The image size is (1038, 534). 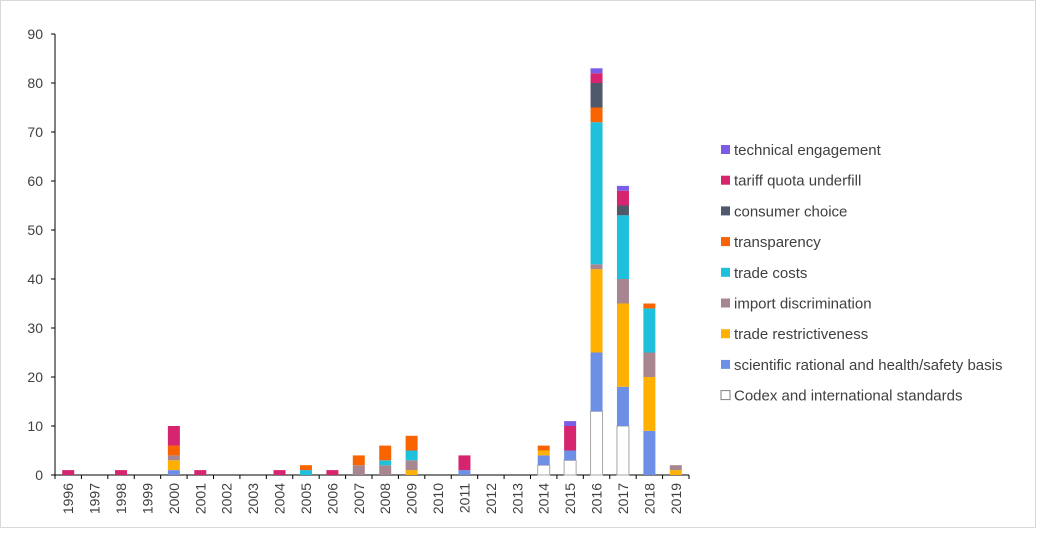 I want to click on x-tick-label: 2011, so click(x=464, y=498).